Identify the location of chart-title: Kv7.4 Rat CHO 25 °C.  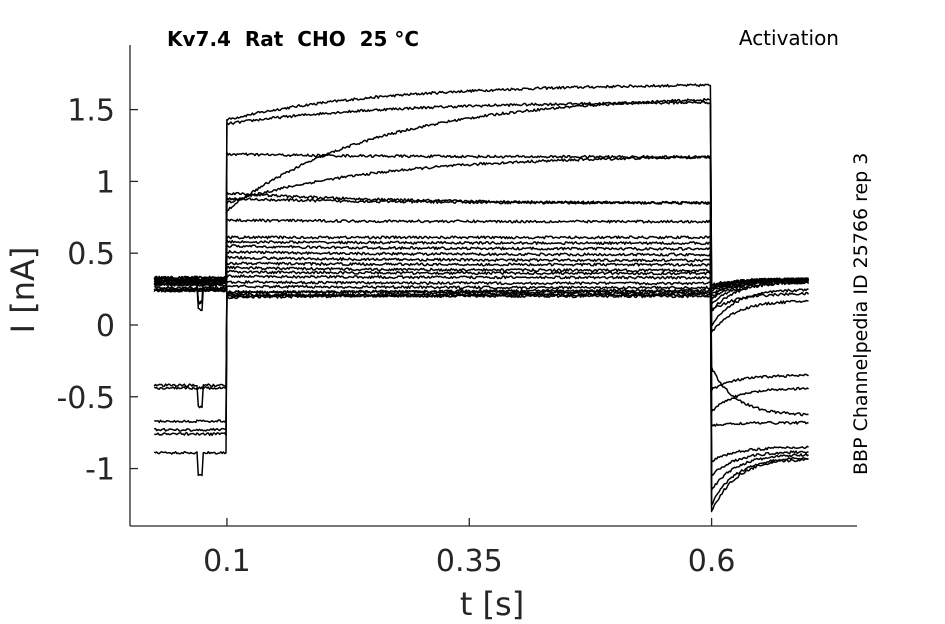
(293, 39).